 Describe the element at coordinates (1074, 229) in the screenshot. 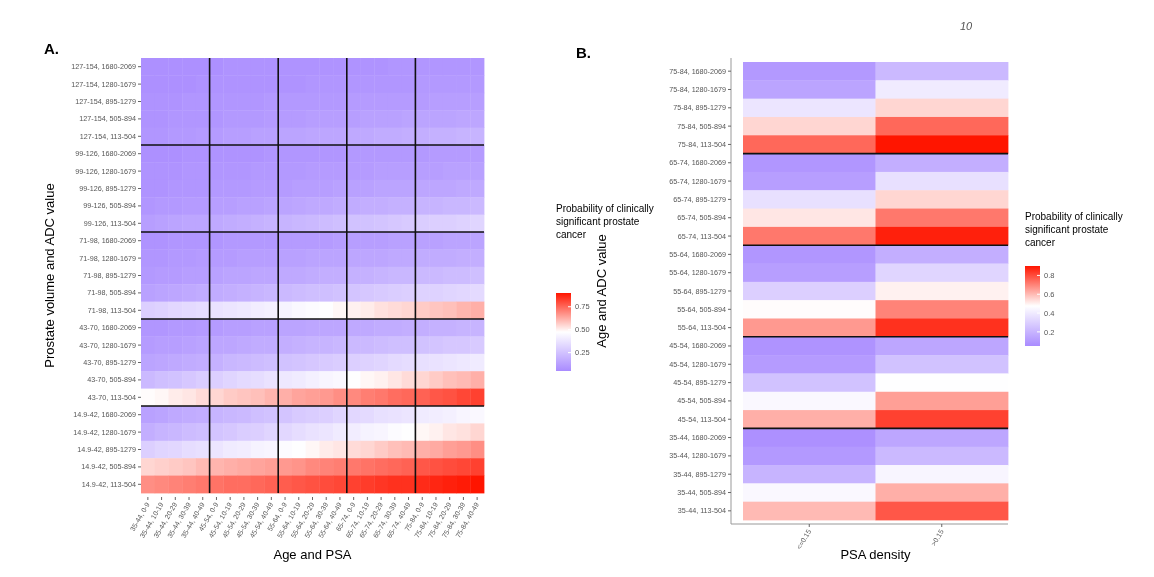

I see `color-bar-title: Probability of clinically significant prostate cancer` at that location.